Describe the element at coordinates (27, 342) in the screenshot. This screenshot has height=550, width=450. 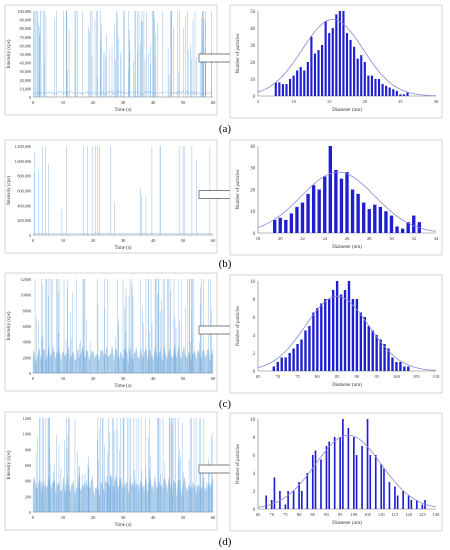
I see `time-trace-y-tick-label: 4000` at that location.